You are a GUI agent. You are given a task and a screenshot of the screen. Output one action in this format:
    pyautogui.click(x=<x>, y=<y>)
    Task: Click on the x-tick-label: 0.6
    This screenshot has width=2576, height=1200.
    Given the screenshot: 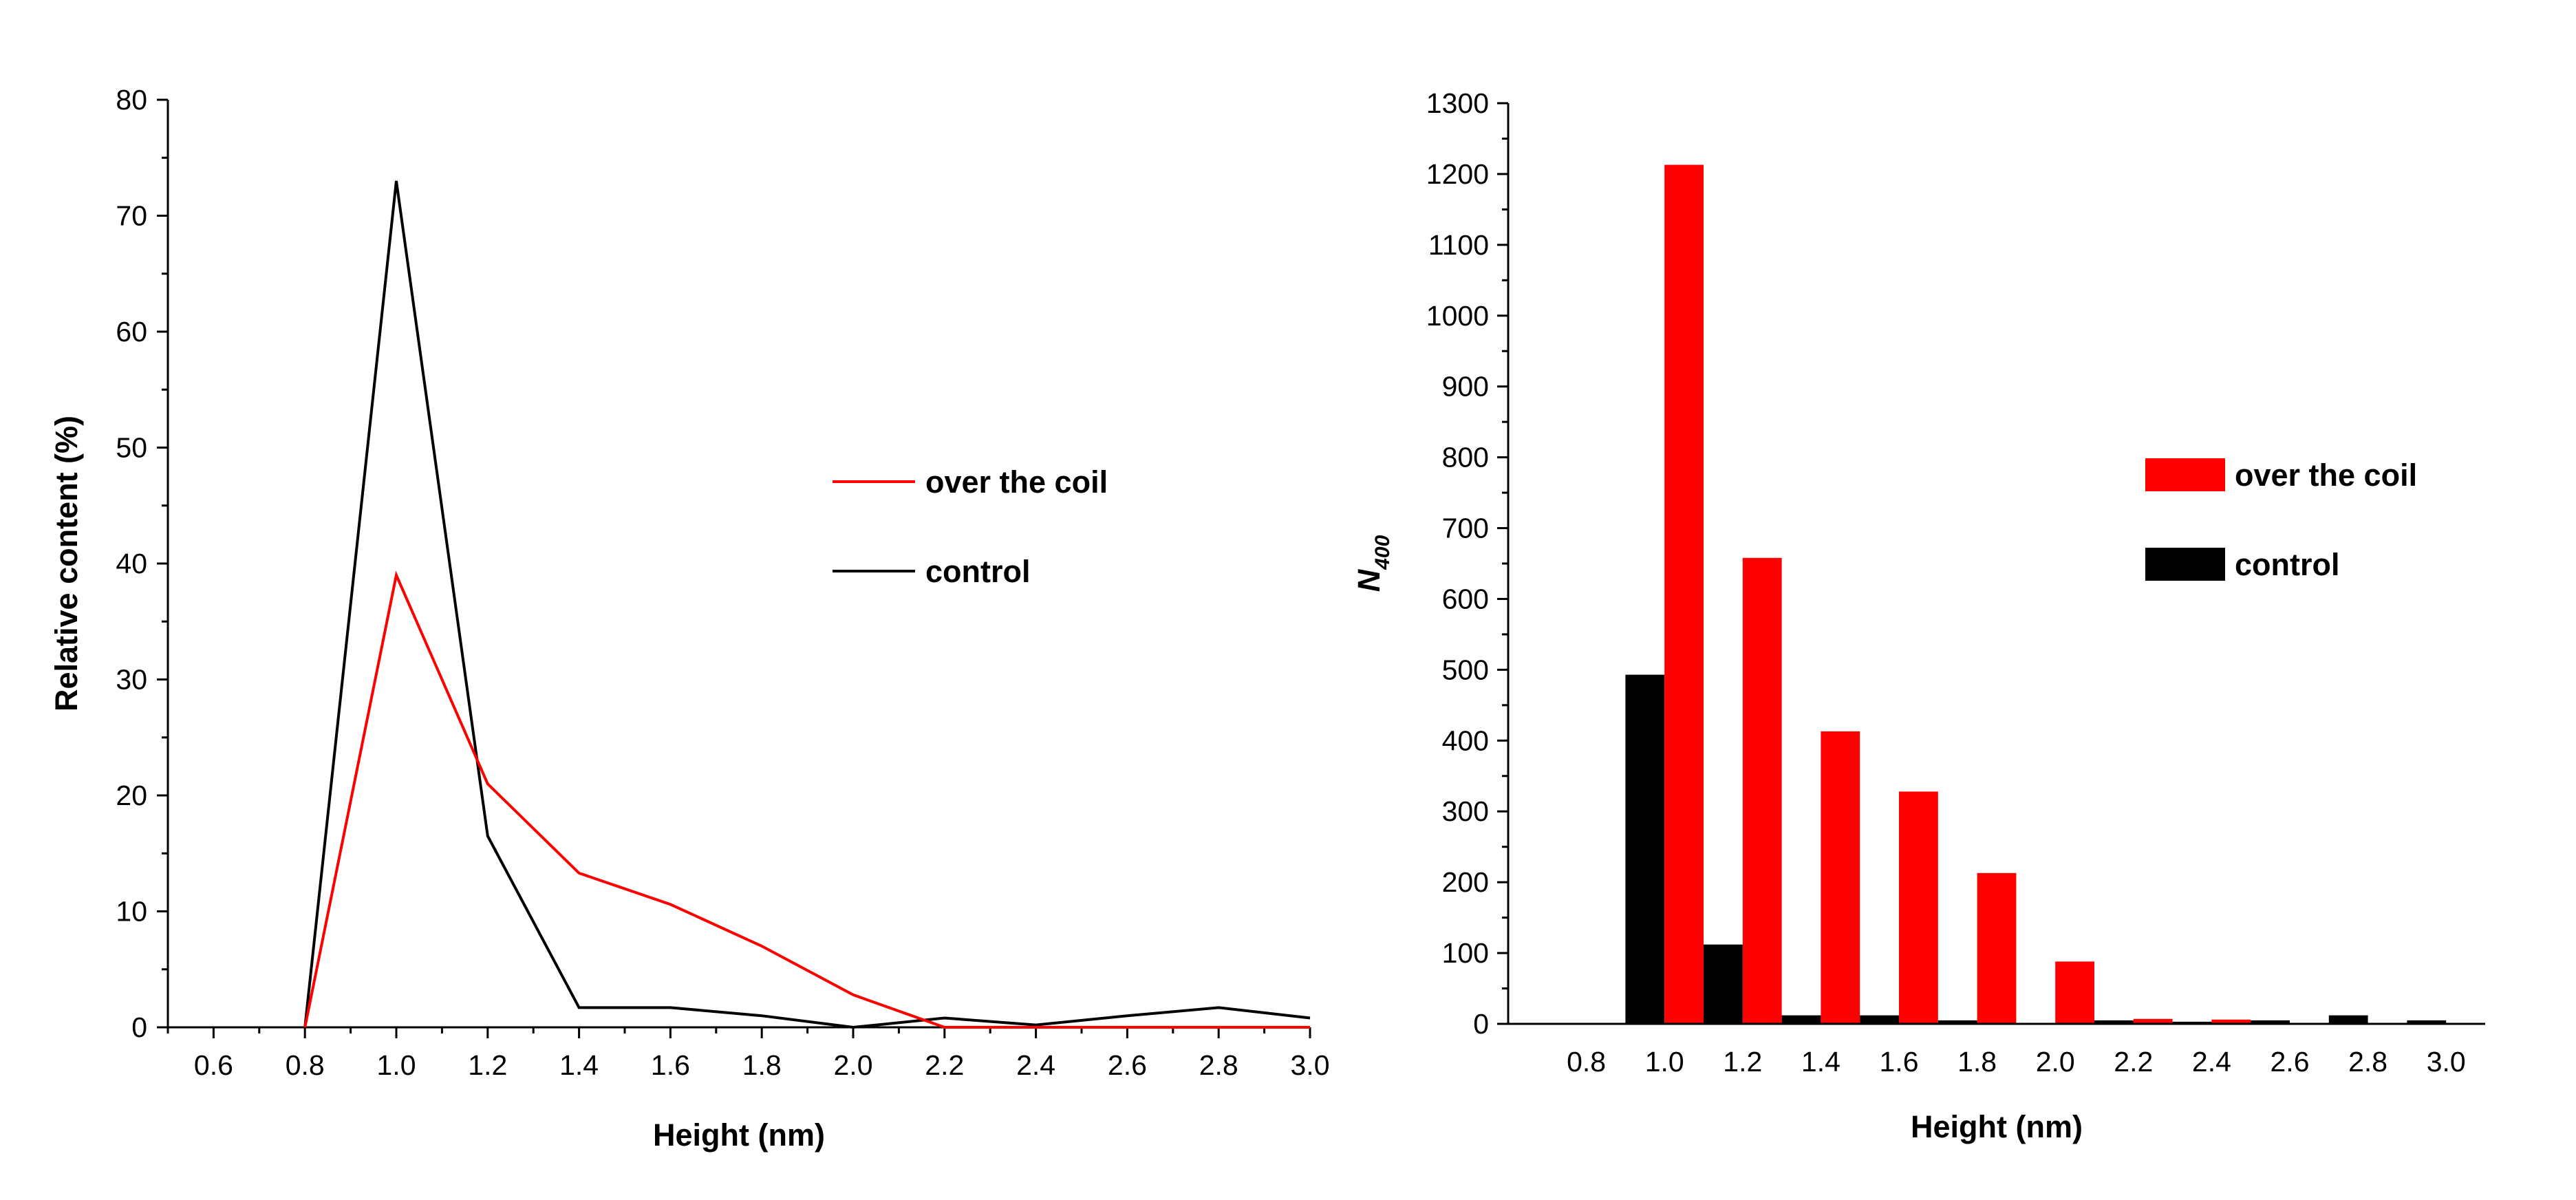 What is the action you would take?
    pyautogui.click(x=214, y=1065)
    